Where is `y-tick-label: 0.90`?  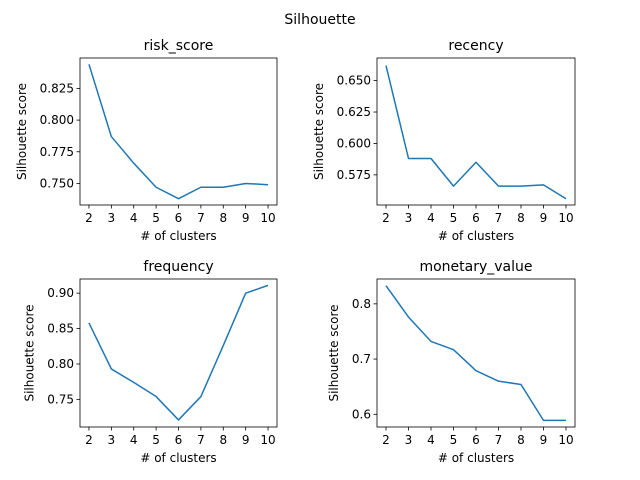
y-tick-label: 0.90 is located at coordinates (60, 293).